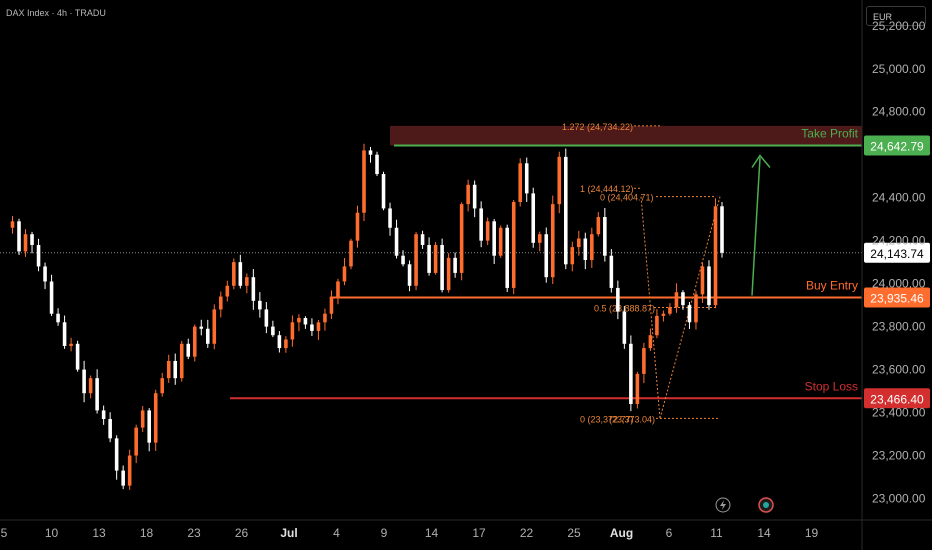 The height and width of the screenshot is (550, 932). I want to click on time-tick-label: 14, so click(764, 533).